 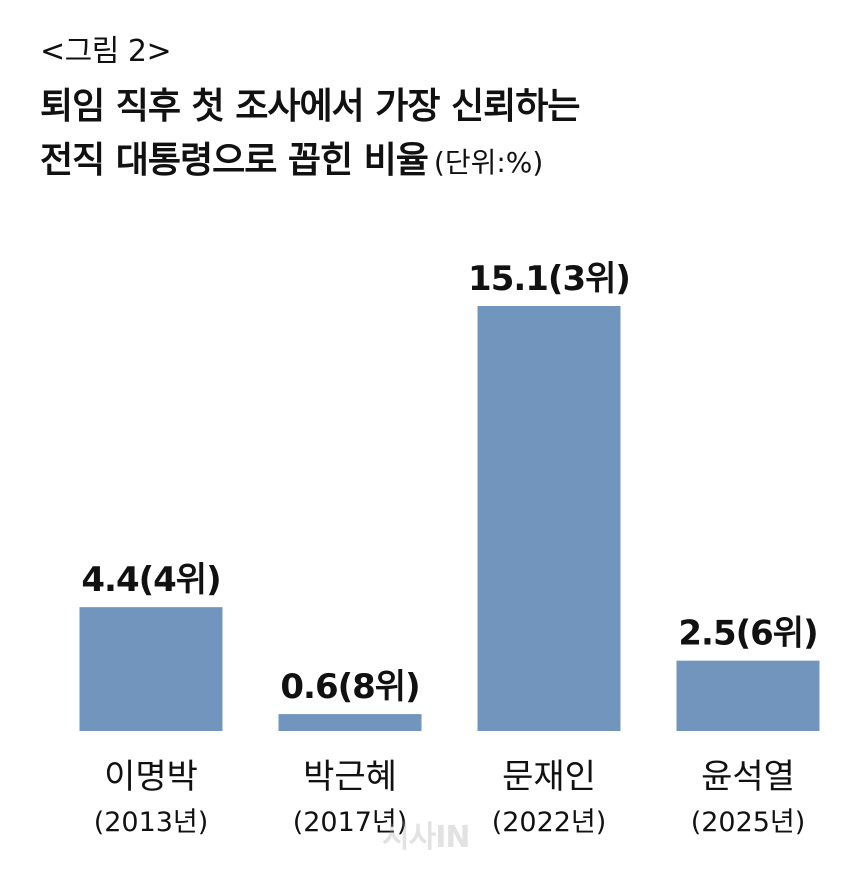 I want to click on title-line-1: 퇴임 직후 첫 조사에서 가장 신뢰하는, so click(x=310, y=106).